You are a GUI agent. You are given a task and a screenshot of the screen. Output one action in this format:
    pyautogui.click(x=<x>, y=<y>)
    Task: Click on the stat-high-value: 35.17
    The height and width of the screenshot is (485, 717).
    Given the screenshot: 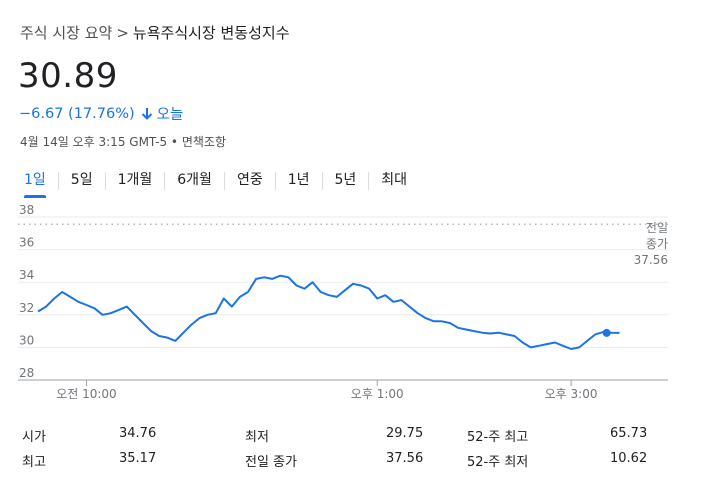 What is the action you would take?
    pyautogui.click(x=138, y=458)
    